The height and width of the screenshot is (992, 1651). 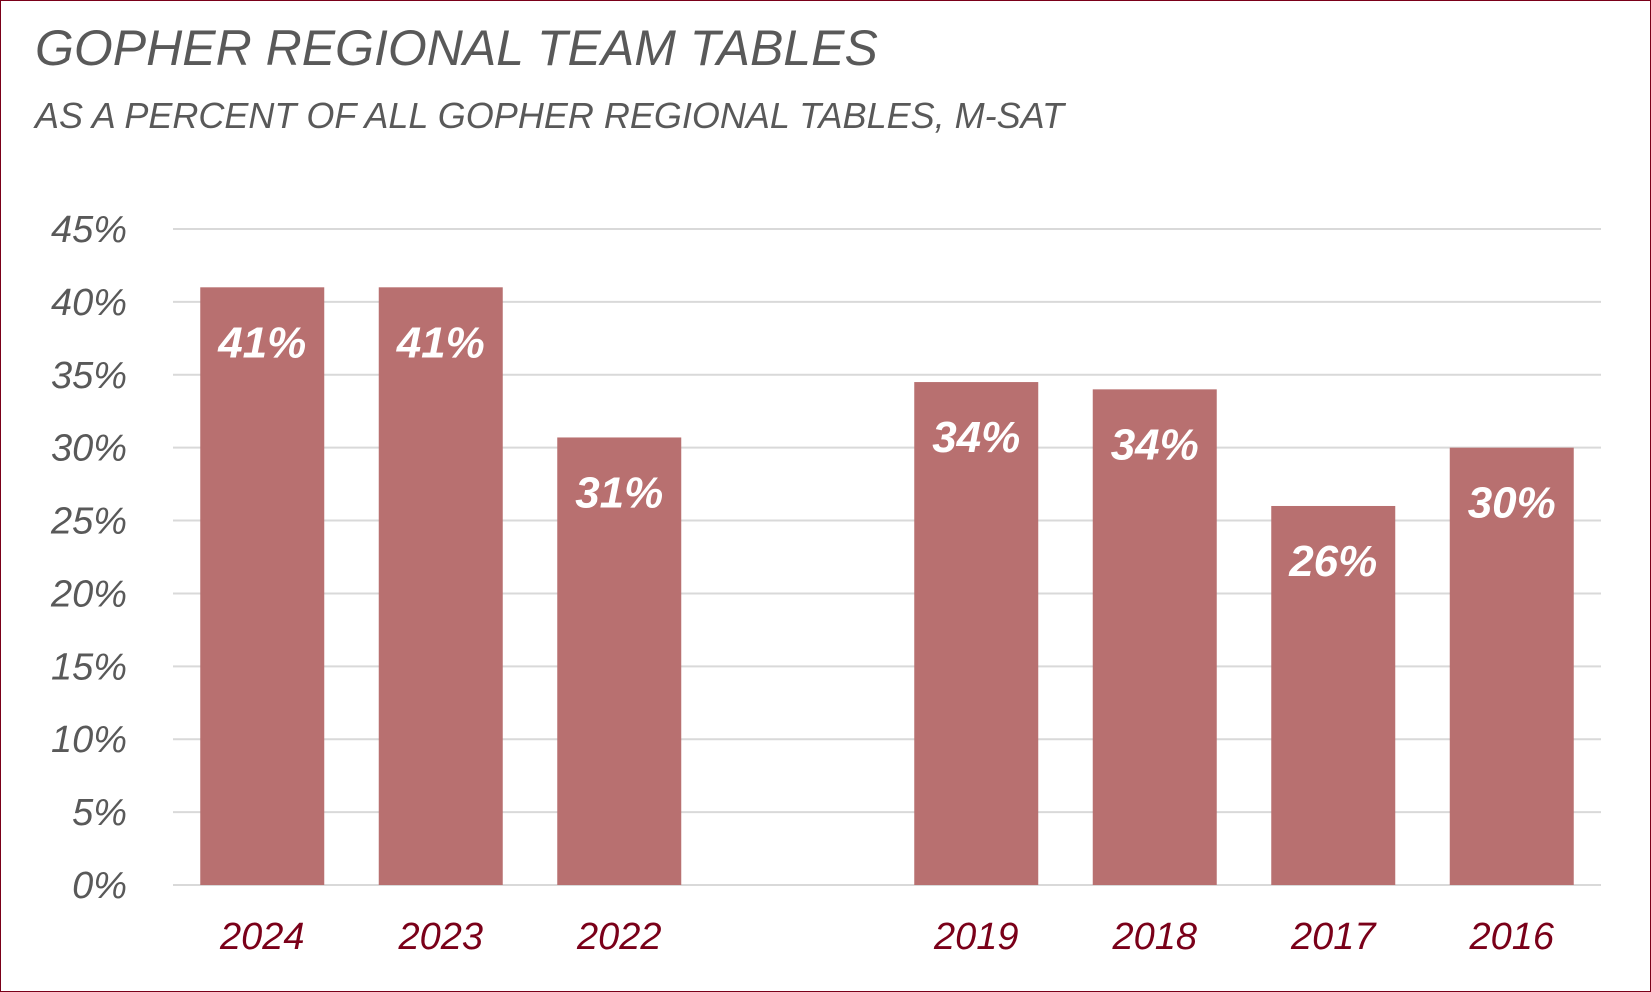 I want to click on y-tick-label: 15%, so click(x=89, y=667).